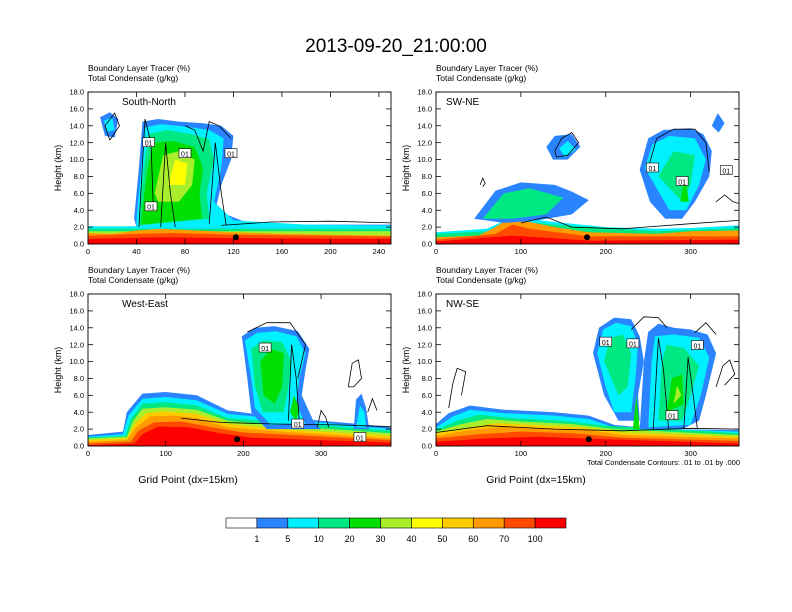  I want to click on panel-label: NW-SE, so click(462, 304).